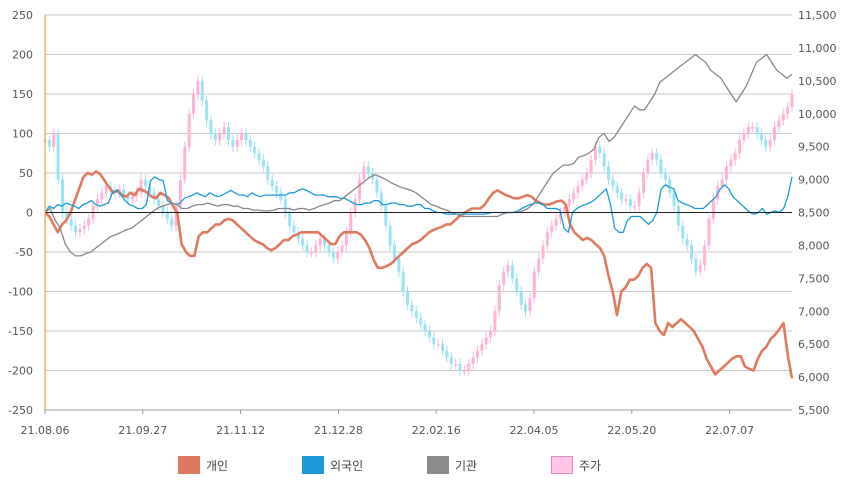  Describe the element at coordinates (425, 467) in the screenshot. I see `legend: 개인 외국인 기관 주가` at that location.